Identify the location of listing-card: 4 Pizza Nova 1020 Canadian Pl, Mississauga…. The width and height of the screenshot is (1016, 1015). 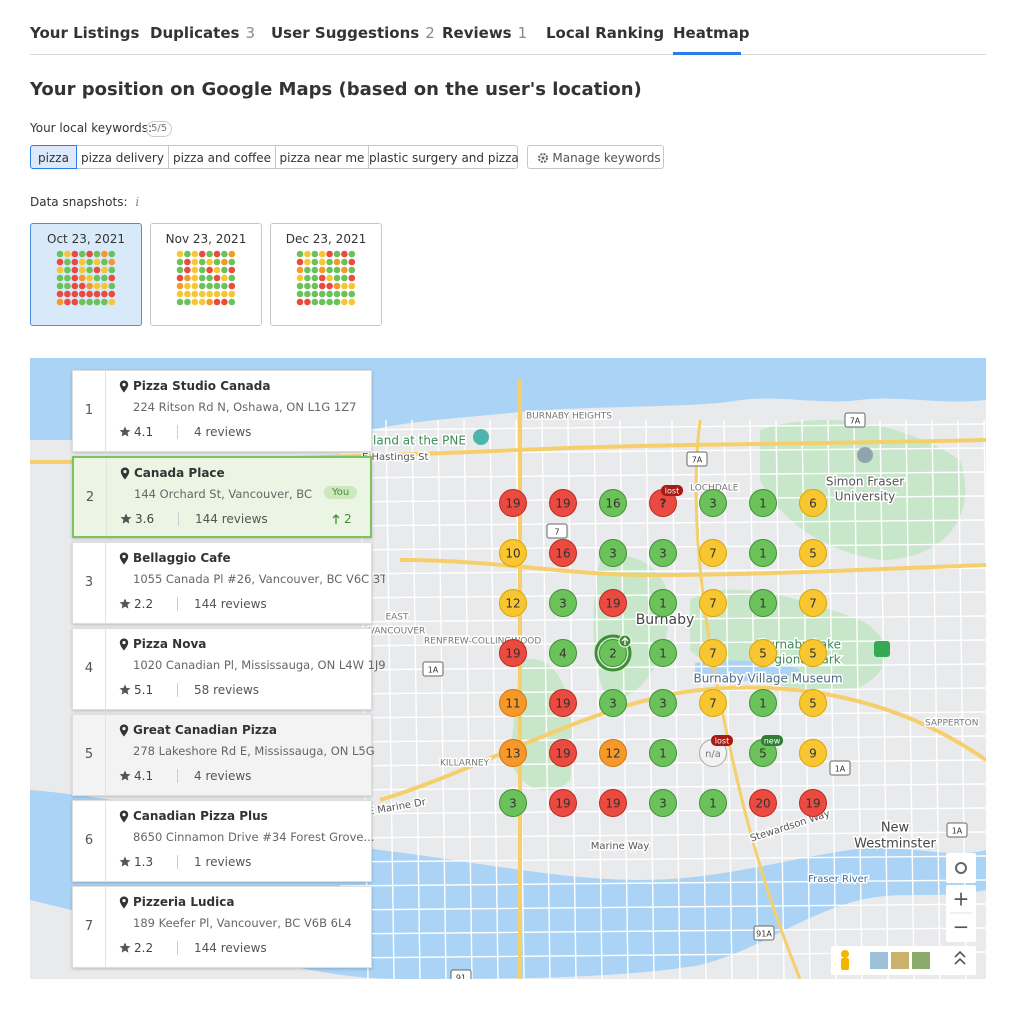
(228, 669).